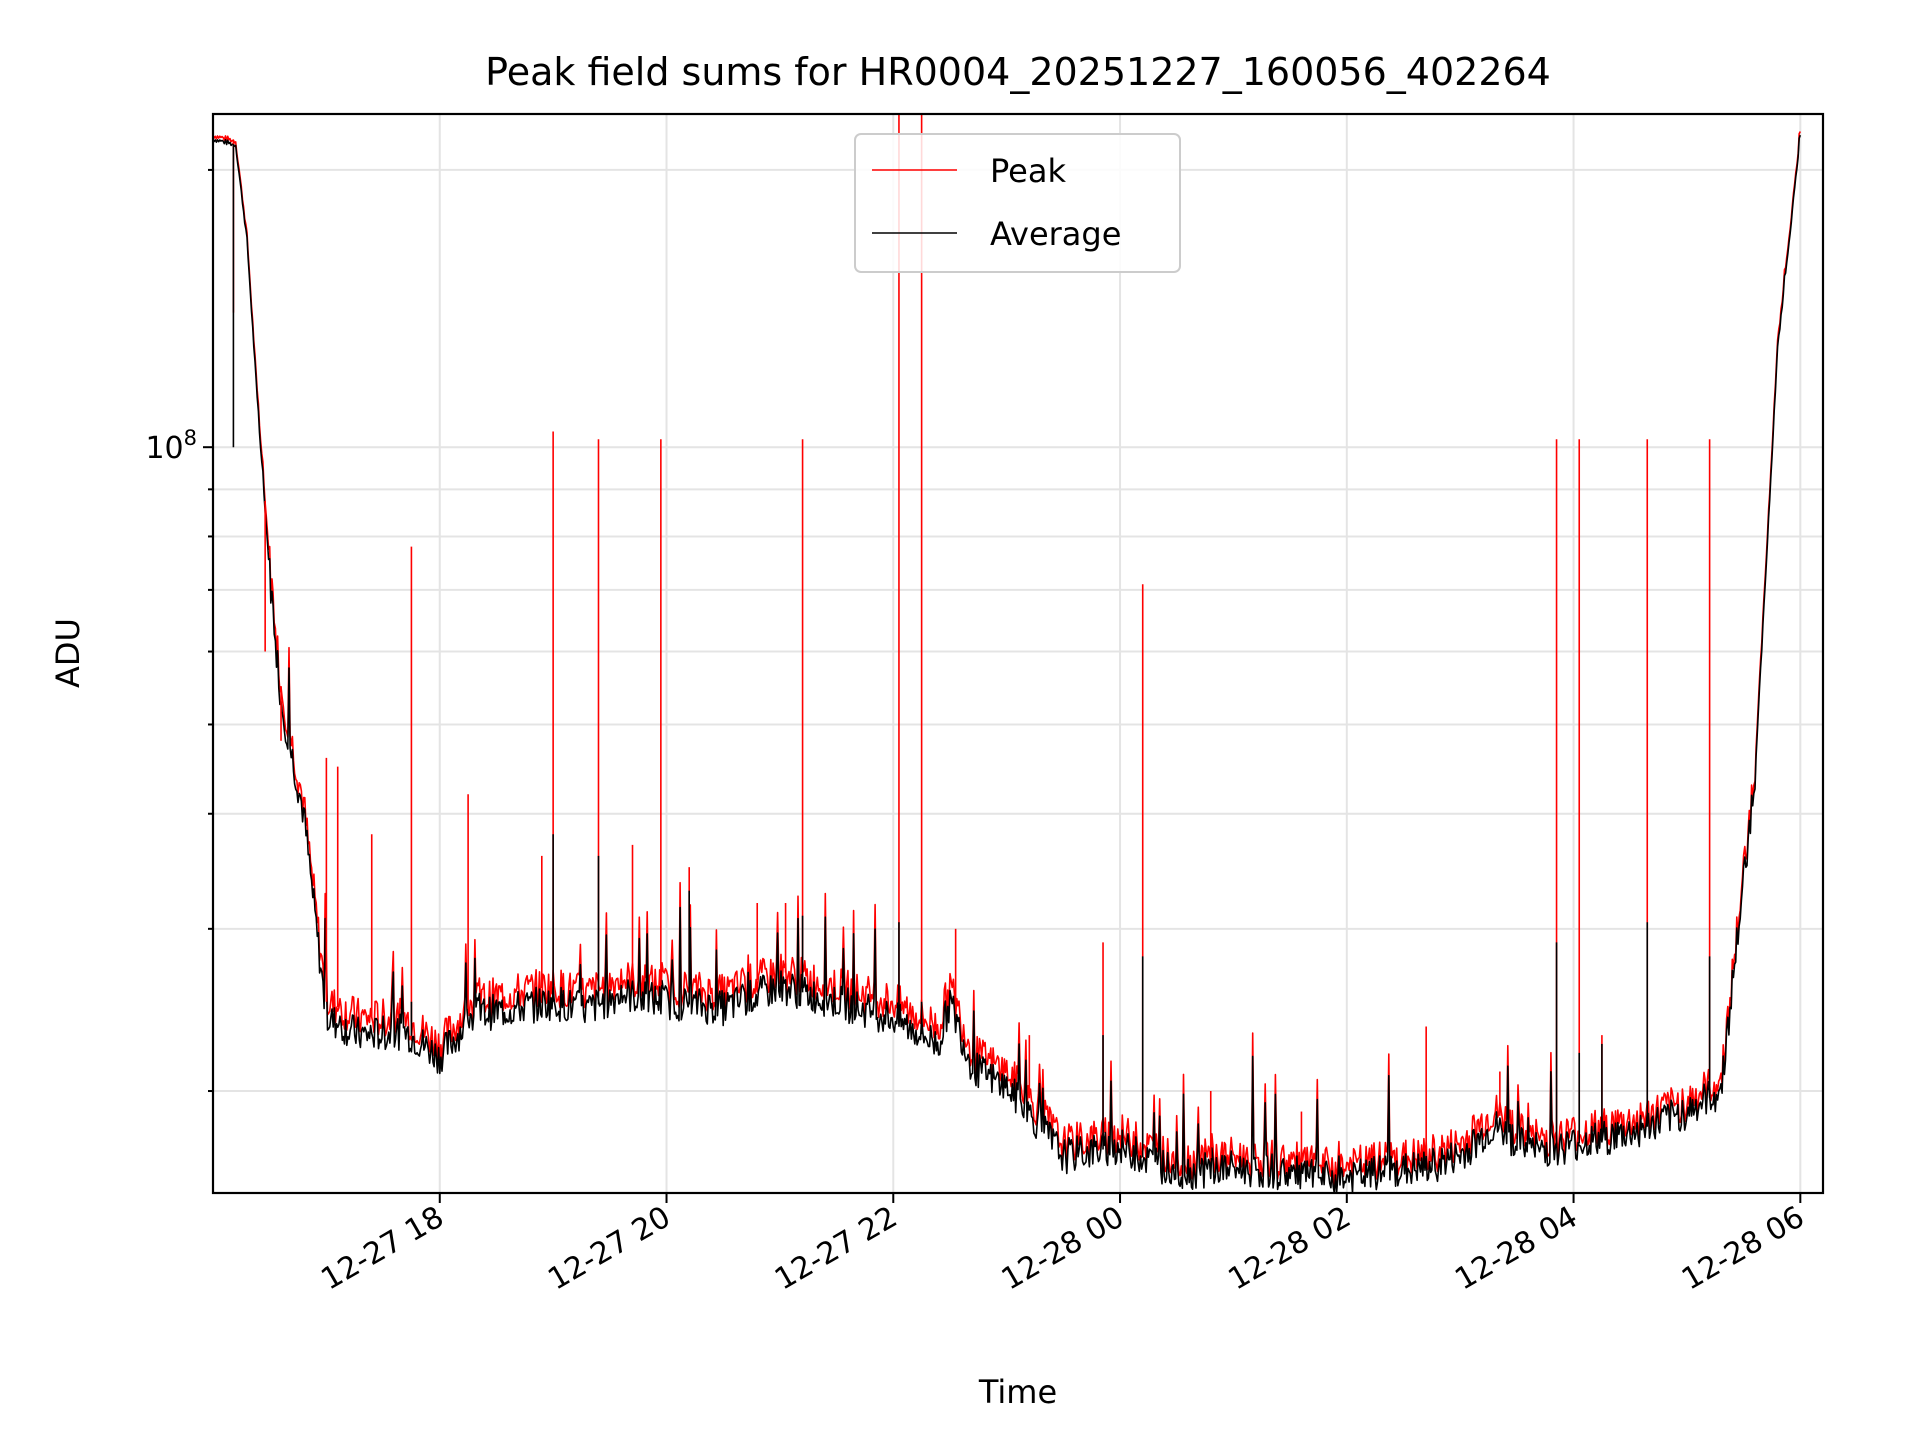 Image resolution: width=1920 pixels, height=1440 pixels. I want to click on y-axis-label: ADU, so click(68, 653).